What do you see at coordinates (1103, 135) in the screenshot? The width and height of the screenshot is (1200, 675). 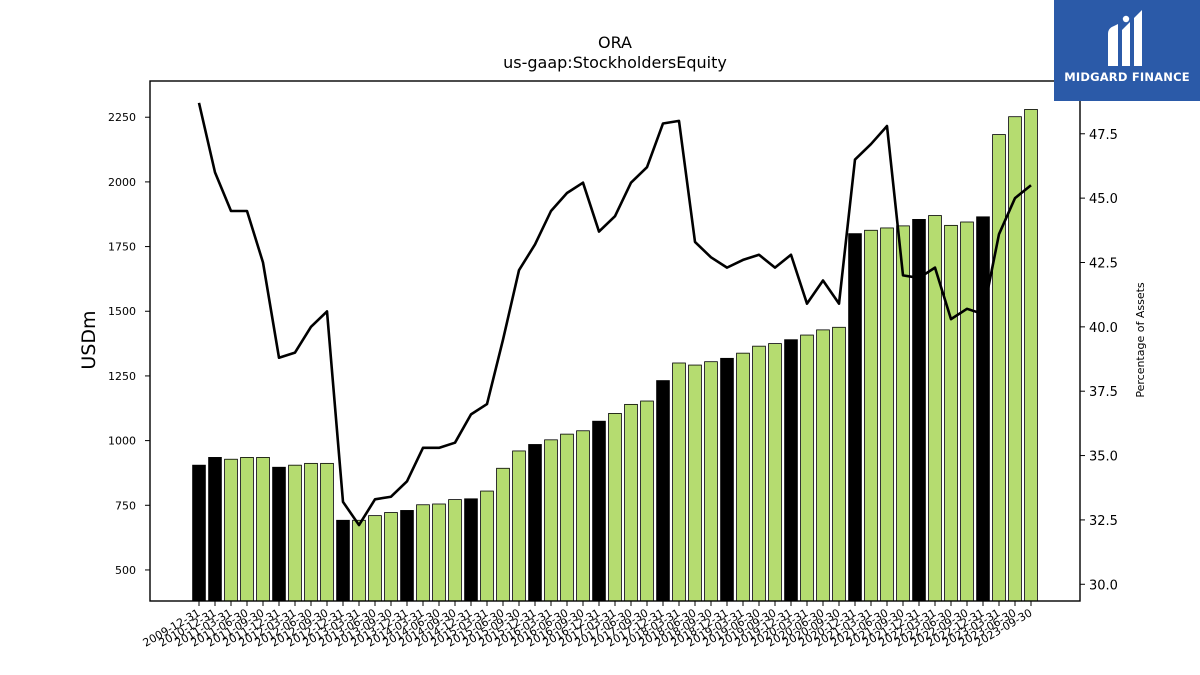 I see `y2-tick-label: 47.5` at bounding box center [1103, 135].